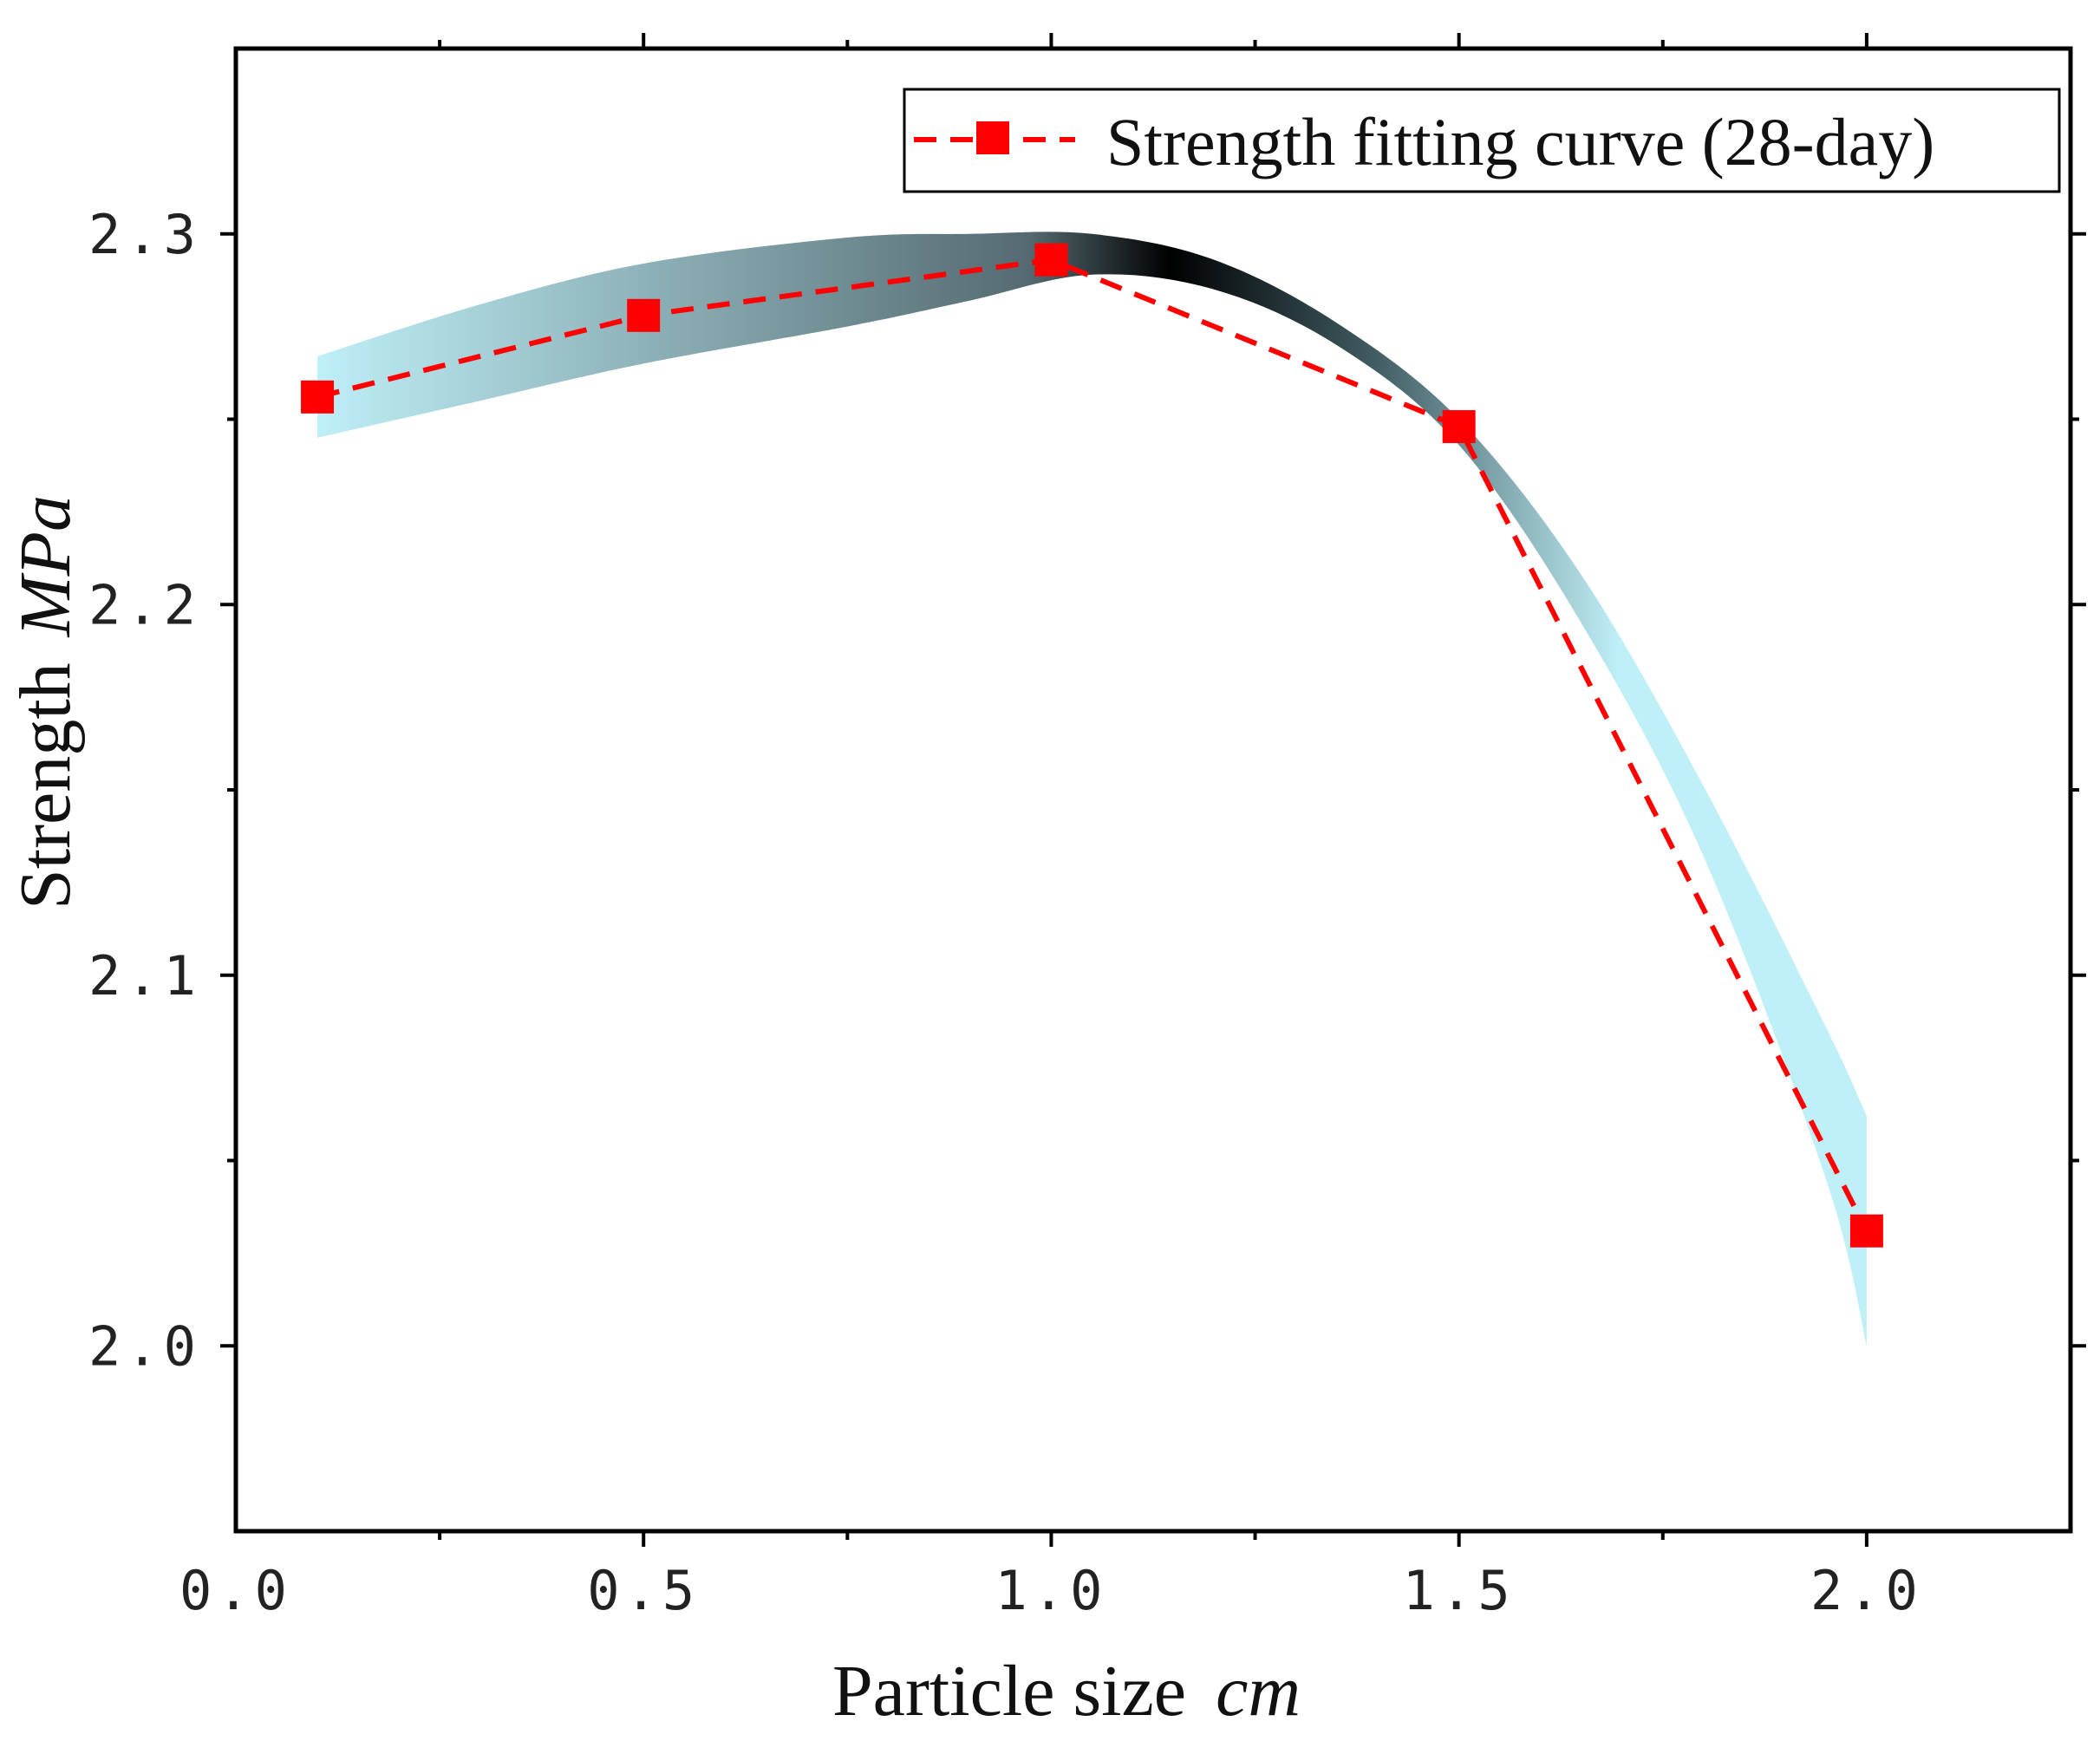 Image resolution: width=2100 pixels, height=1741 pixels. Describe the element at coordinates (643, 1590) in the screenshot. I see `x-tick-label: 0.5` at that location.